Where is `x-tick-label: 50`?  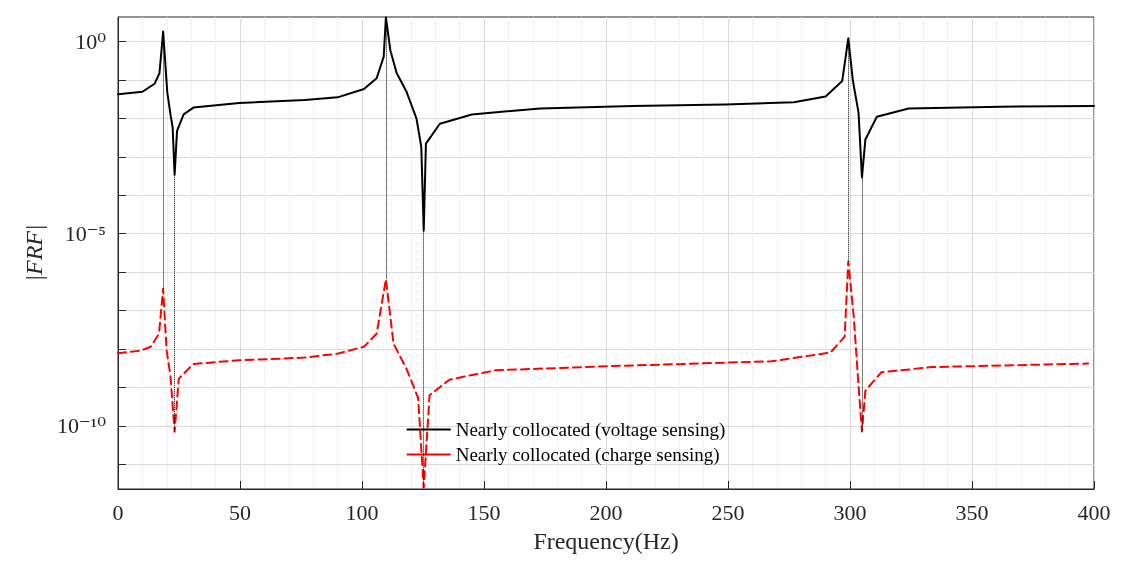 x-tick-label: 50 is located at coordinates (240, 512).